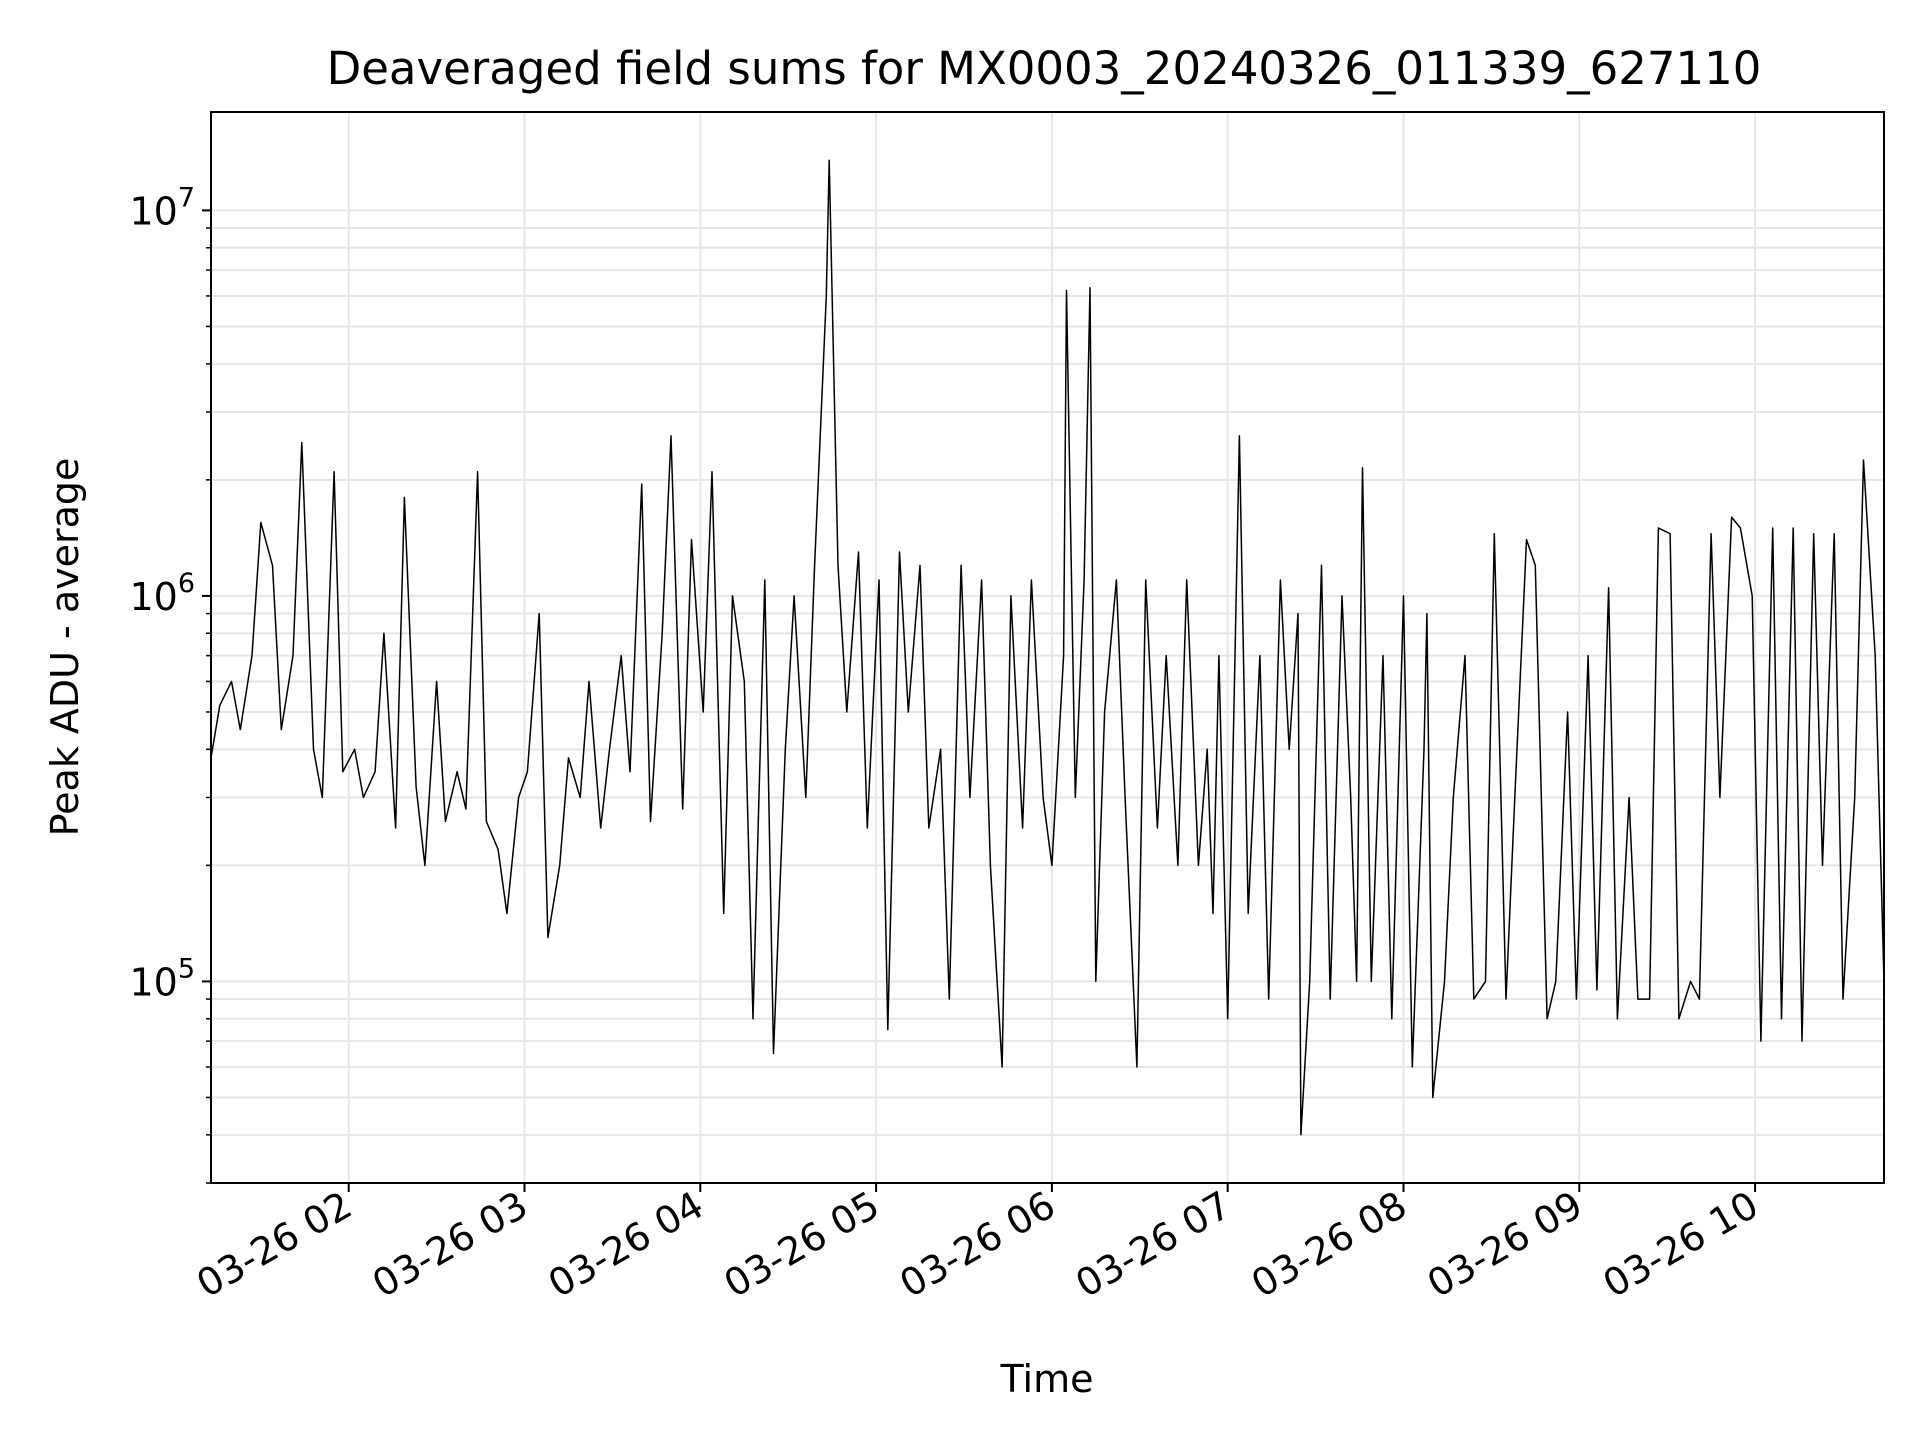 The width and height of the screenshot is (1920, 1440). What do you see at coordinates (65, 647) in the screenshot?
I see `y-axis-label: Peak ADU - average` at bounding box center [65, 647].